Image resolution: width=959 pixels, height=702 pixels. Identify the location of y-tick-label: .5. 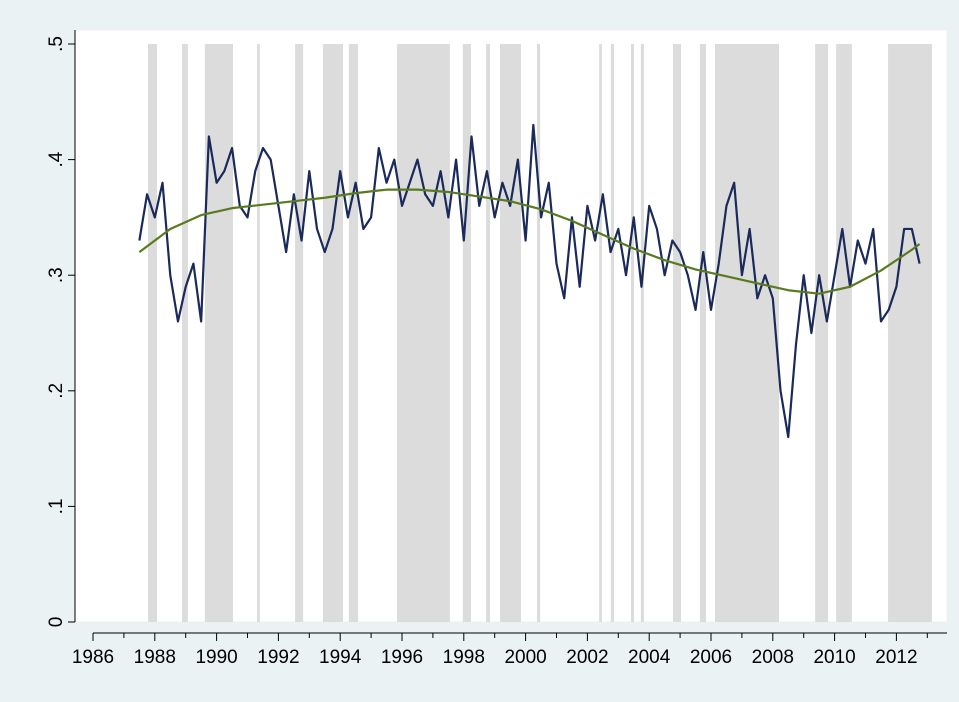
(56, 44).